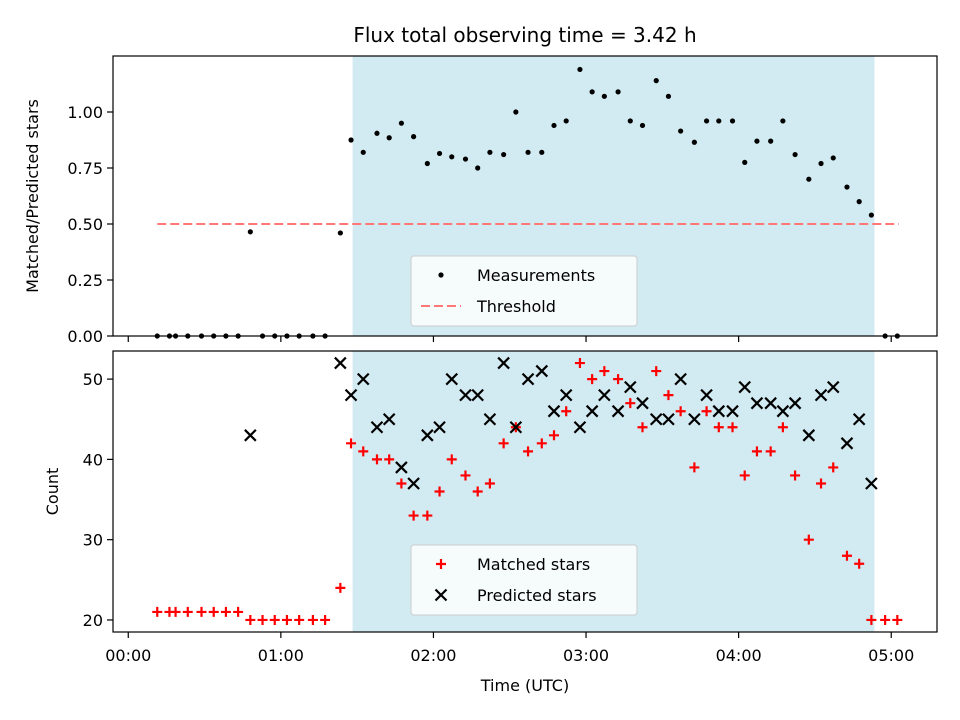 Image resolution: width=960 pixels, height=720 pixels. I want to click on p2-y-tick-label-3: 50, so click(93, 379).